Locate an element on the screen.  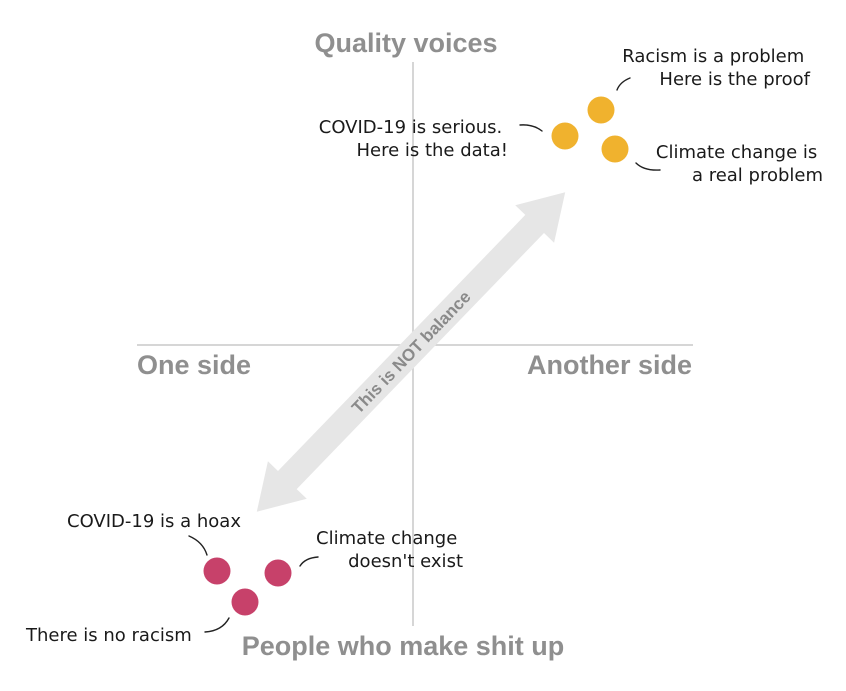
label-racism-problem-line1: Racism is a problem is located at coordinates (713, 56).